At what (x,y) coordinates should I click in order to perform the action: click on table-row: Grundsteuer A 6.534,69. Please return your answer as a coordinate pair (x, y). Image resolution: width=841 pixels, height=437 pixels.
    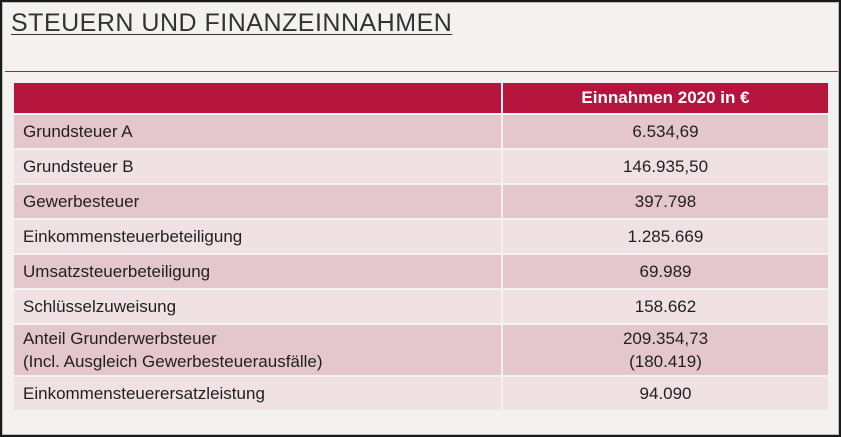
    Looking at the image, I should click on (421, 132).